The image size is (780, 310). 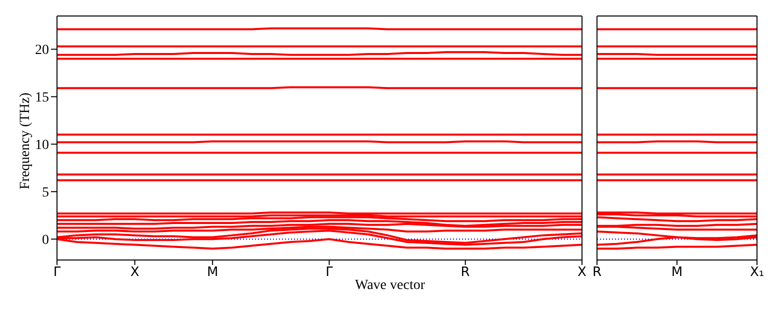 What do you see at coordinates (45, 193) in the screenshot?
I see `y-tick-label: 5` at bounding box center [45, 193].